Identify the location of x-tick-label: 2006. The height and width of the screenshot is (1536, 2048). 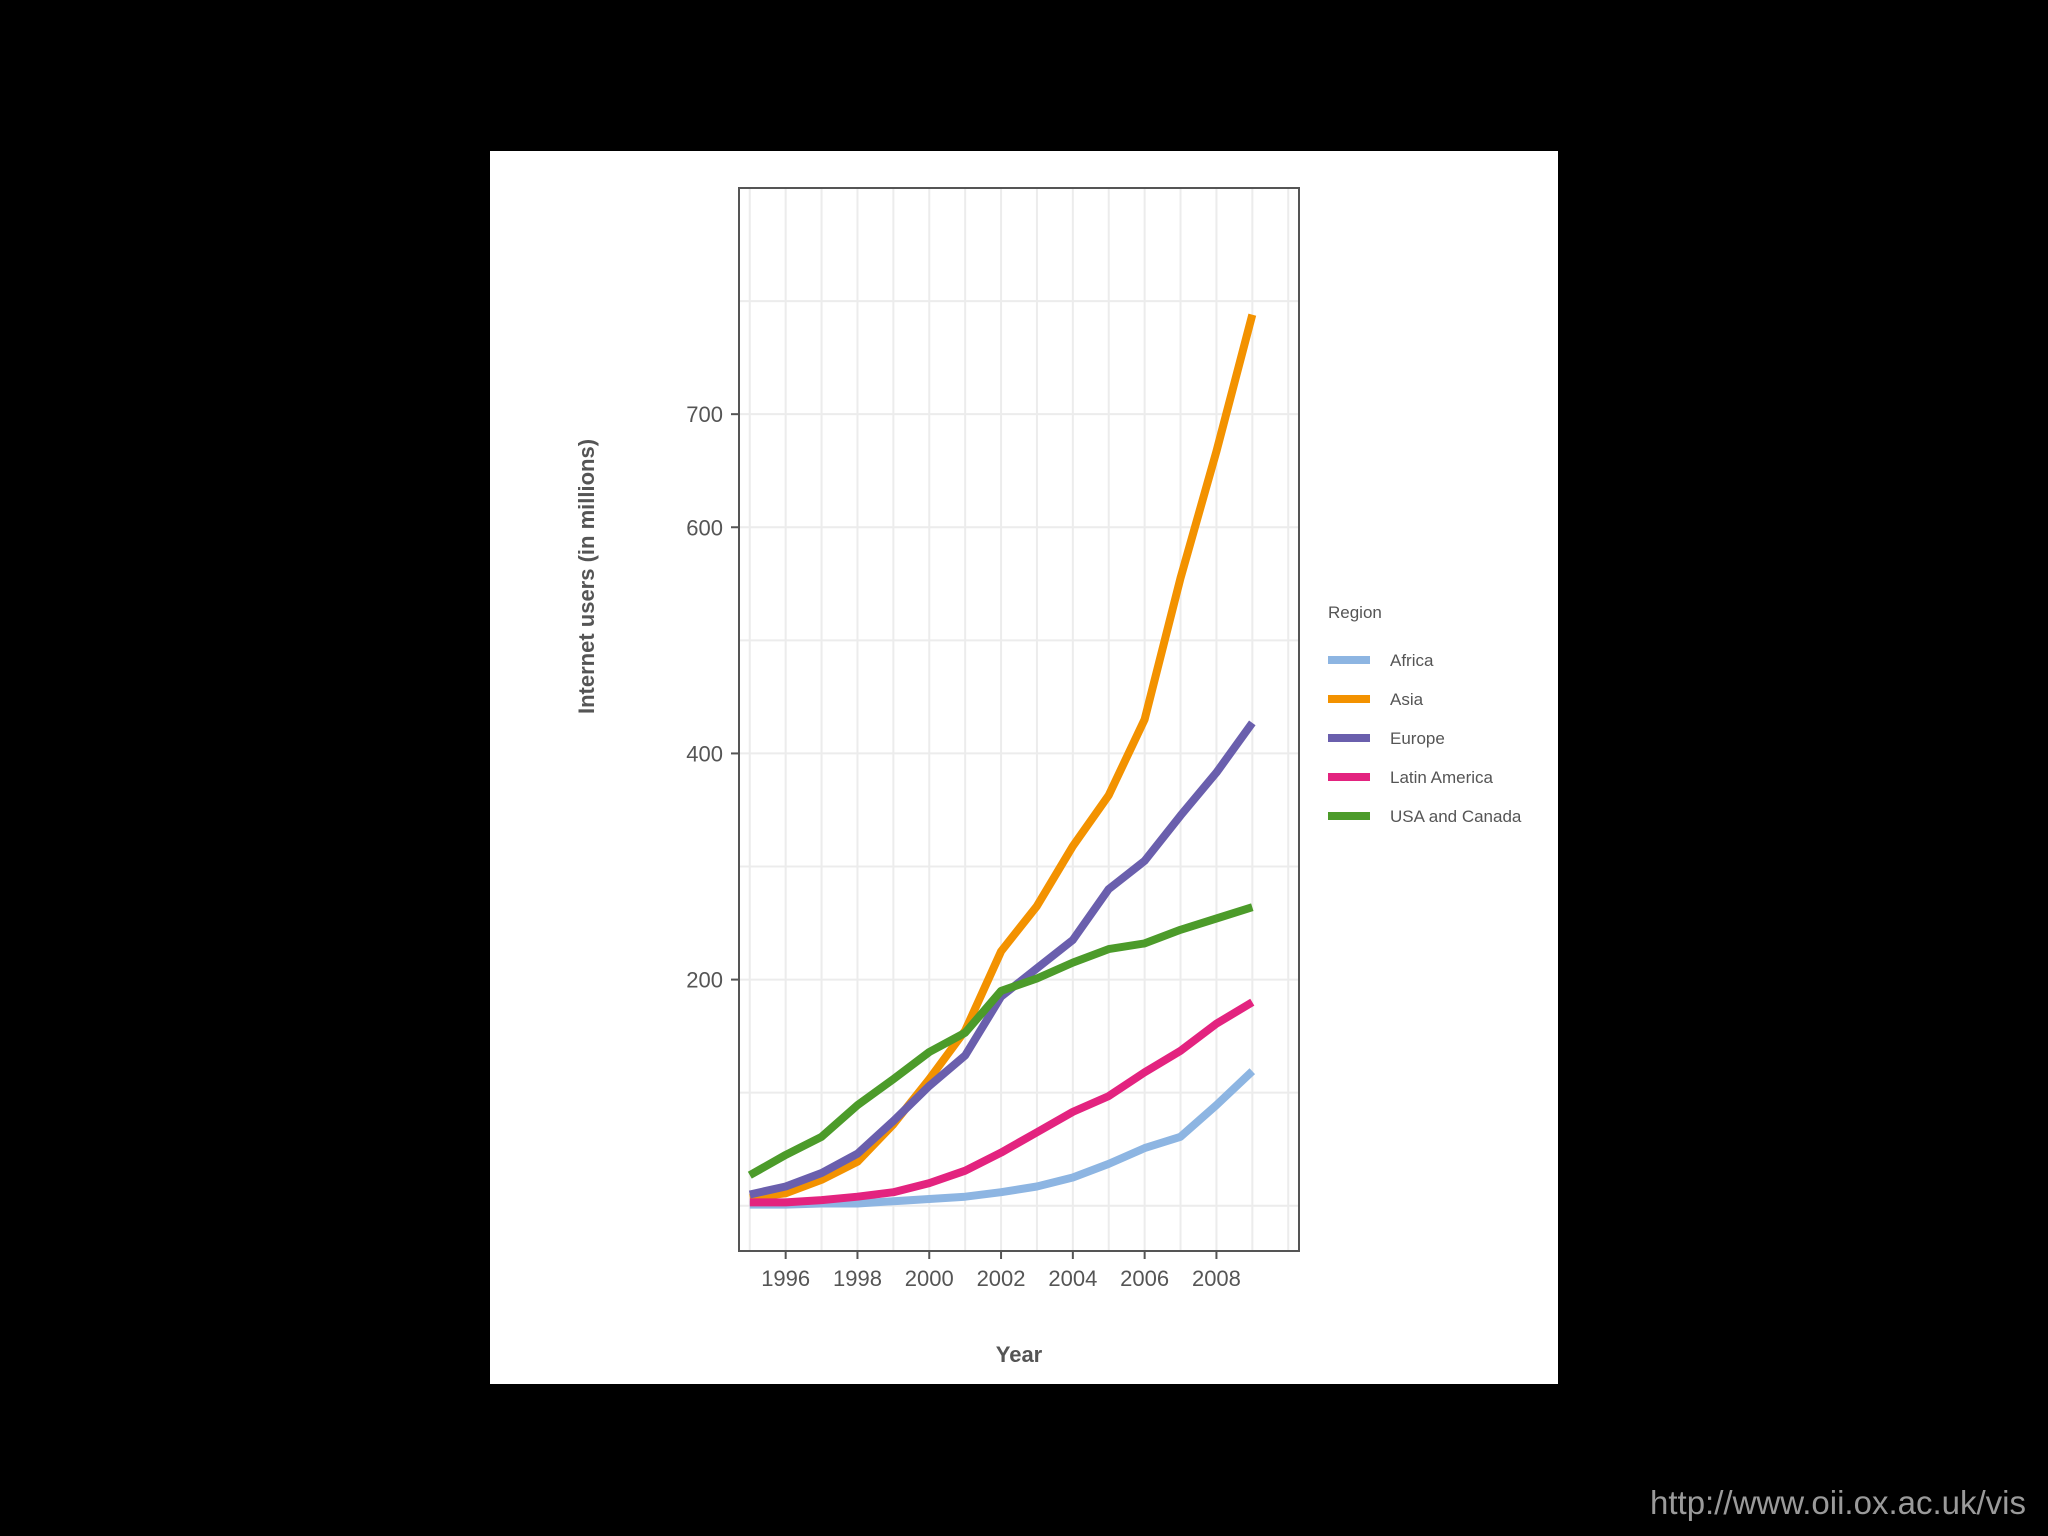
(1144, 1278).